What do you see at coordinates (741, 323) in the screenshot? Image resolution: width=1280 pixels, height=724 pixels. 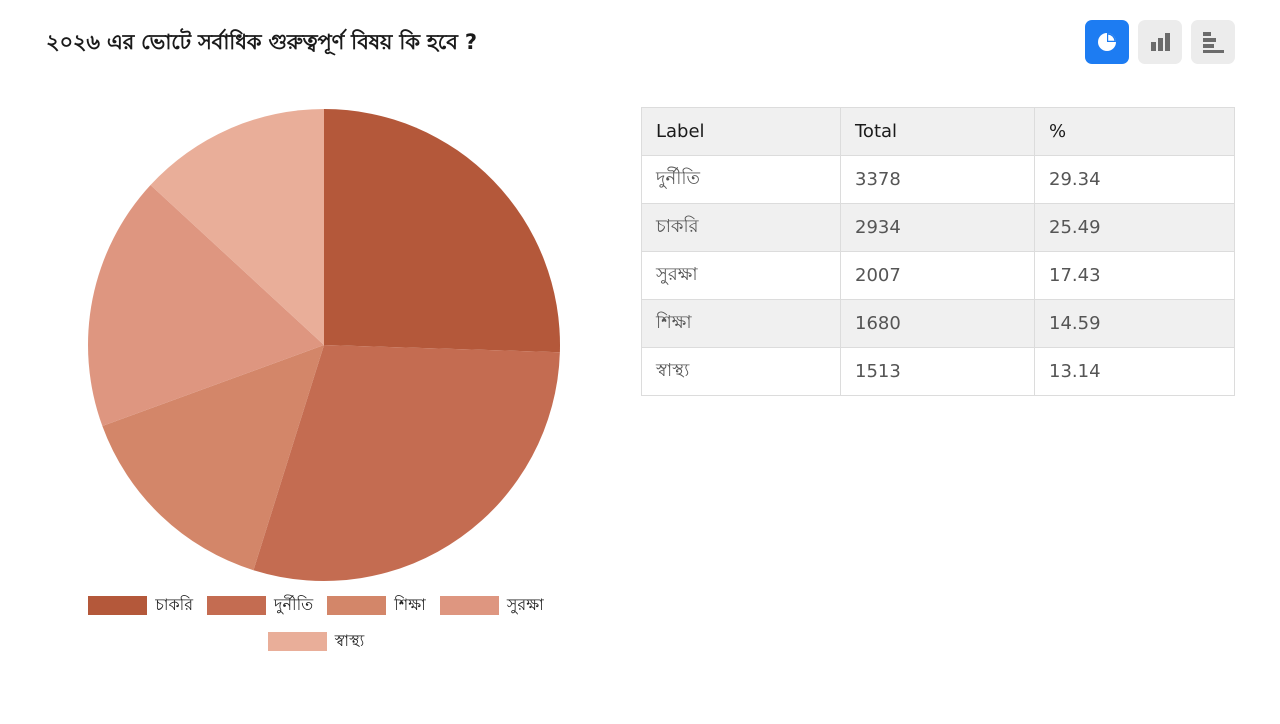 I see `cell-label: শিক্ষা` at bounding box center [741, 323].